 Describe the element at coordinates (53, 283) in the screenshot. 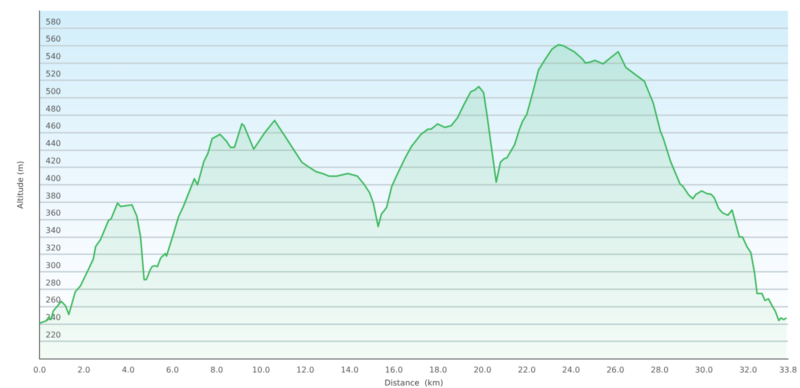

I see `y-tick-label: 280` at that location.